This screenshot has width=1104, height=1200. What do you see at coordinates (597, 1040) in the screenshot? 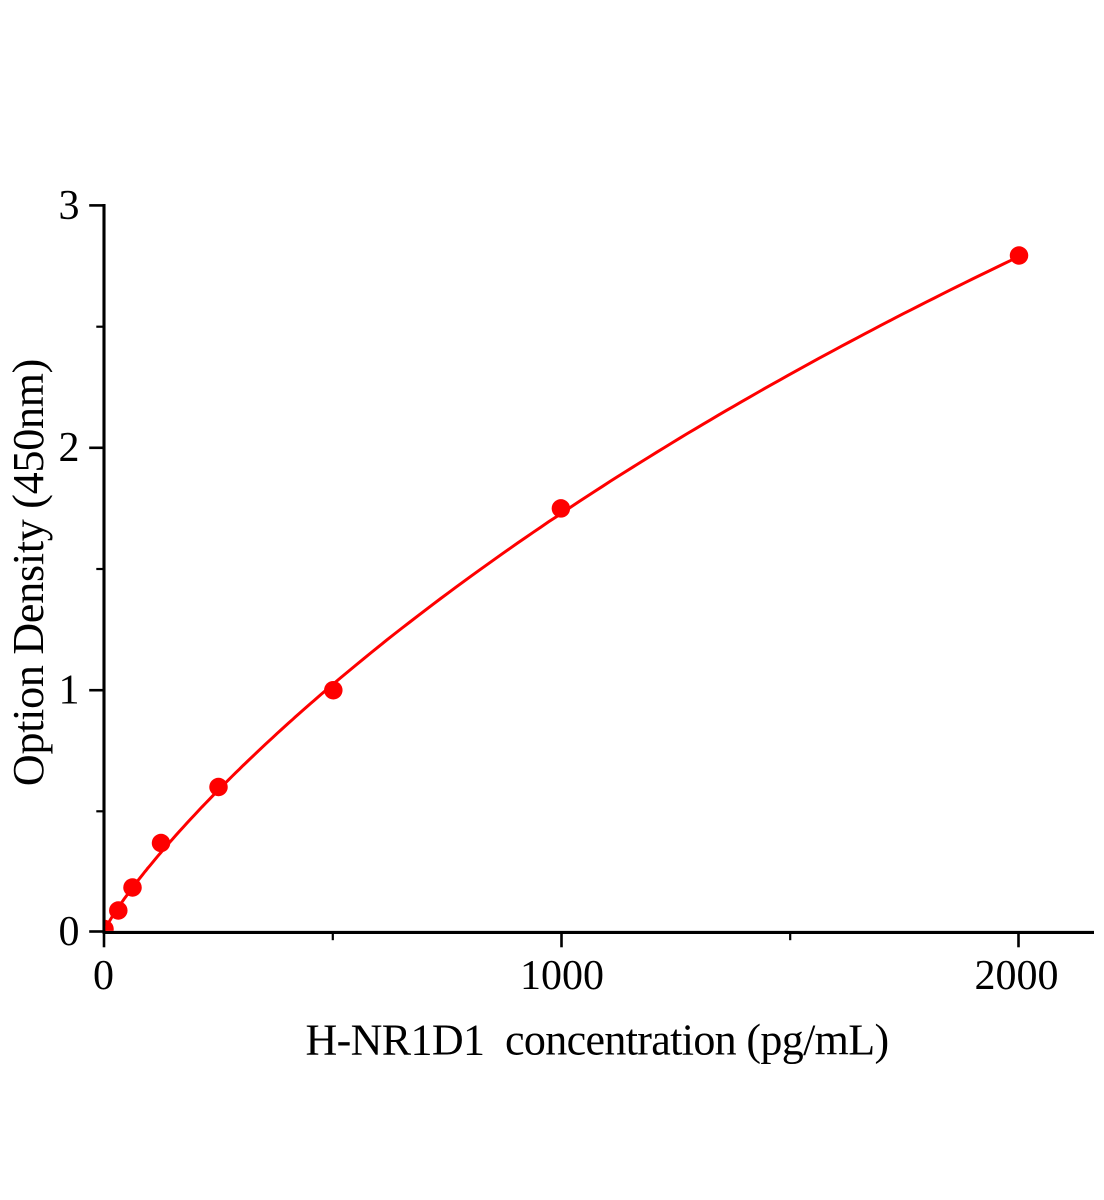
I see `svg-text: H-NR1D1 concentration (pg/mL)` at bounding box center [597, 1040].